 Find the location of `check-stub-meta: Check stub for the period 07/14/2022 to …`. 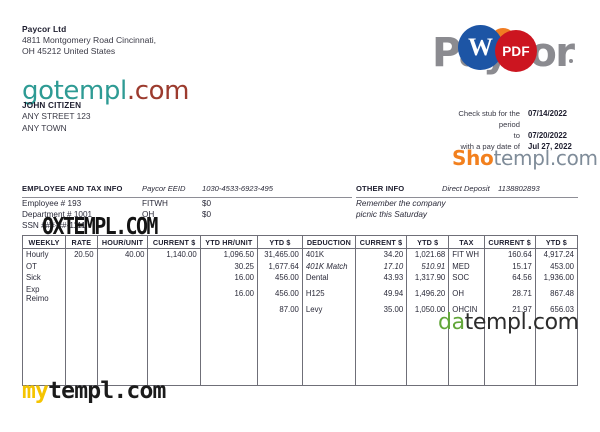

check-stub-meta: Check stub for the period 07/14/2022 to … is located at coordinates (505, 130).